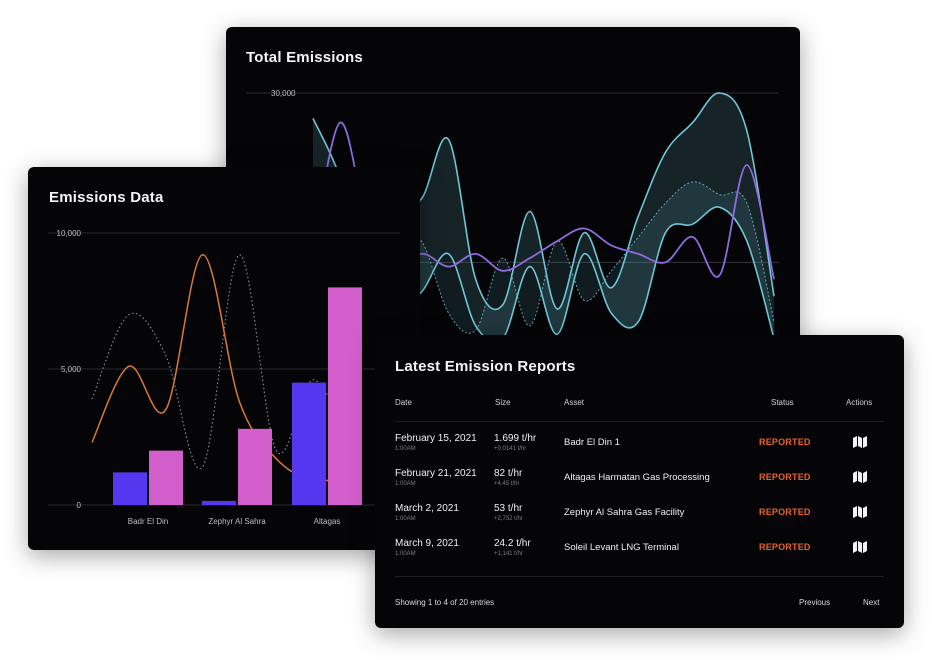 The height and width of the screenshot is (660, 932). What do you see at coordinates (592, 442) in the screenshot?
I see `row-asset: Badr El Din 1` at bounding box center [592, 442].